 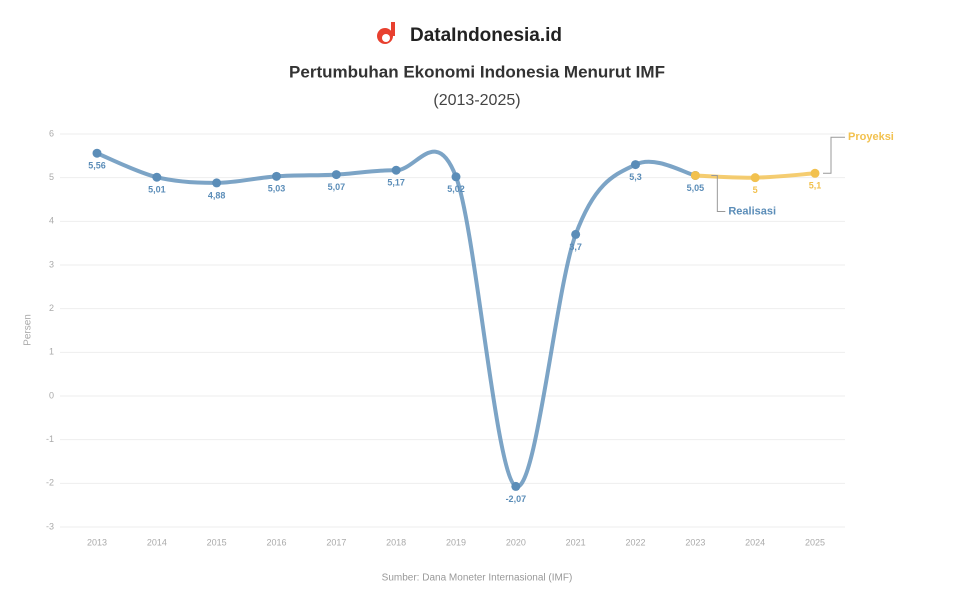 What do you see at coordinates (51, 133) in the screenshot?
I see `y-tick-label: 6` at bounding box center [51, 133].